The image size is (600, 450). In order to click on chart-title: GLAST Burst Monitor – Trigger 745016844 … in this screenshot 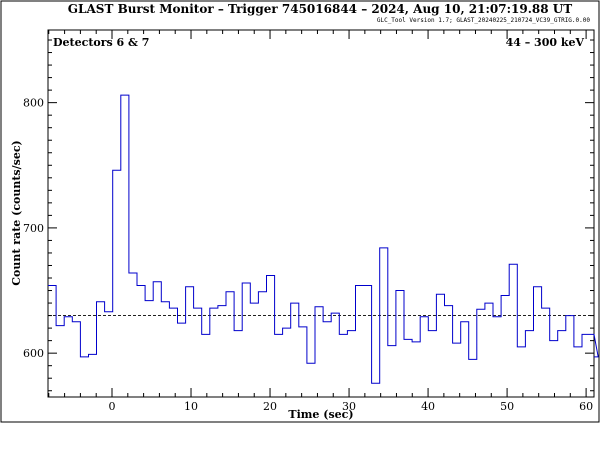, I will do `click(320, 9)`.